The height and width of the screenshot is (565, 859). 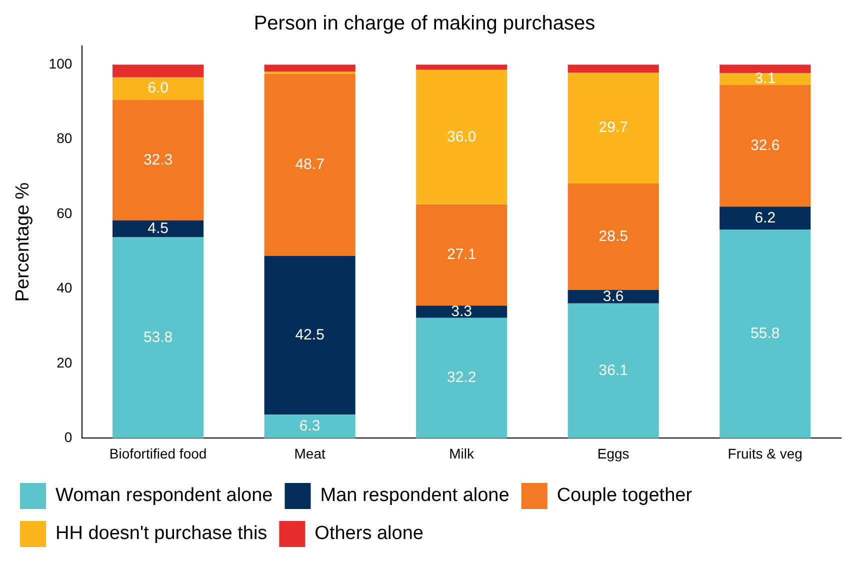 I want to click on data-label: 29.7, so click(x=613, y=127).